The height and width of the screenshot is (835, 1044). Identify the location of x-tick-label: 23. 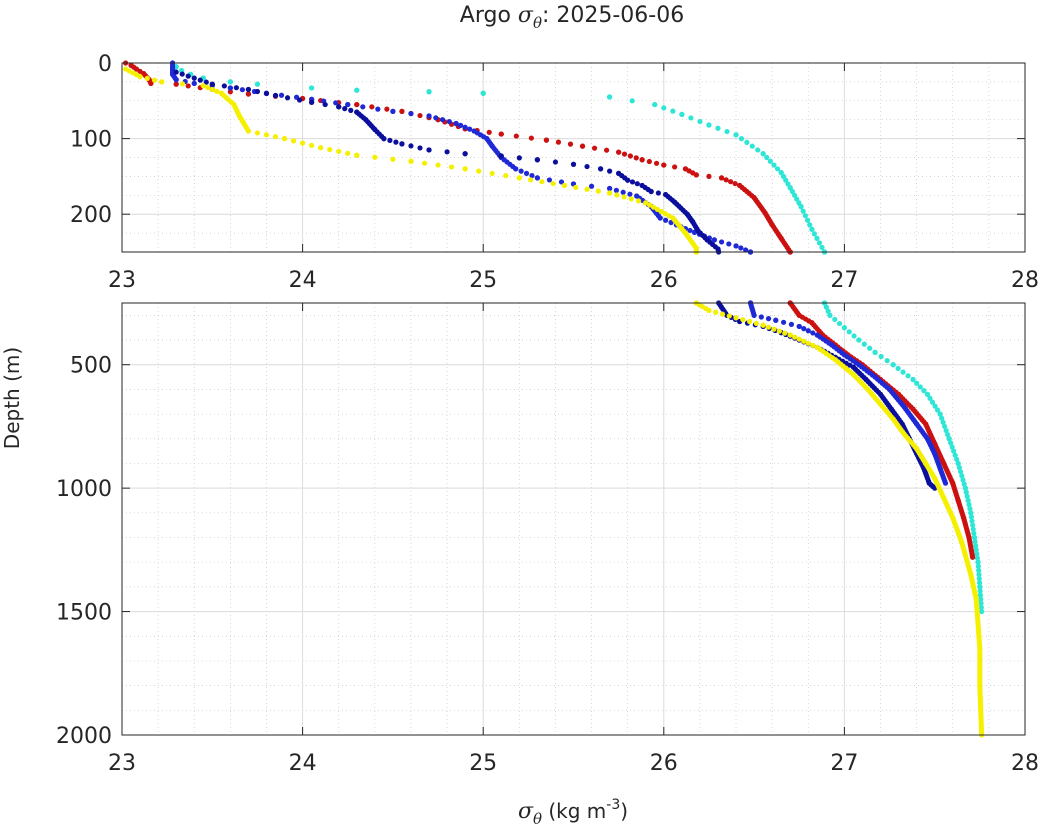
(122, 280).